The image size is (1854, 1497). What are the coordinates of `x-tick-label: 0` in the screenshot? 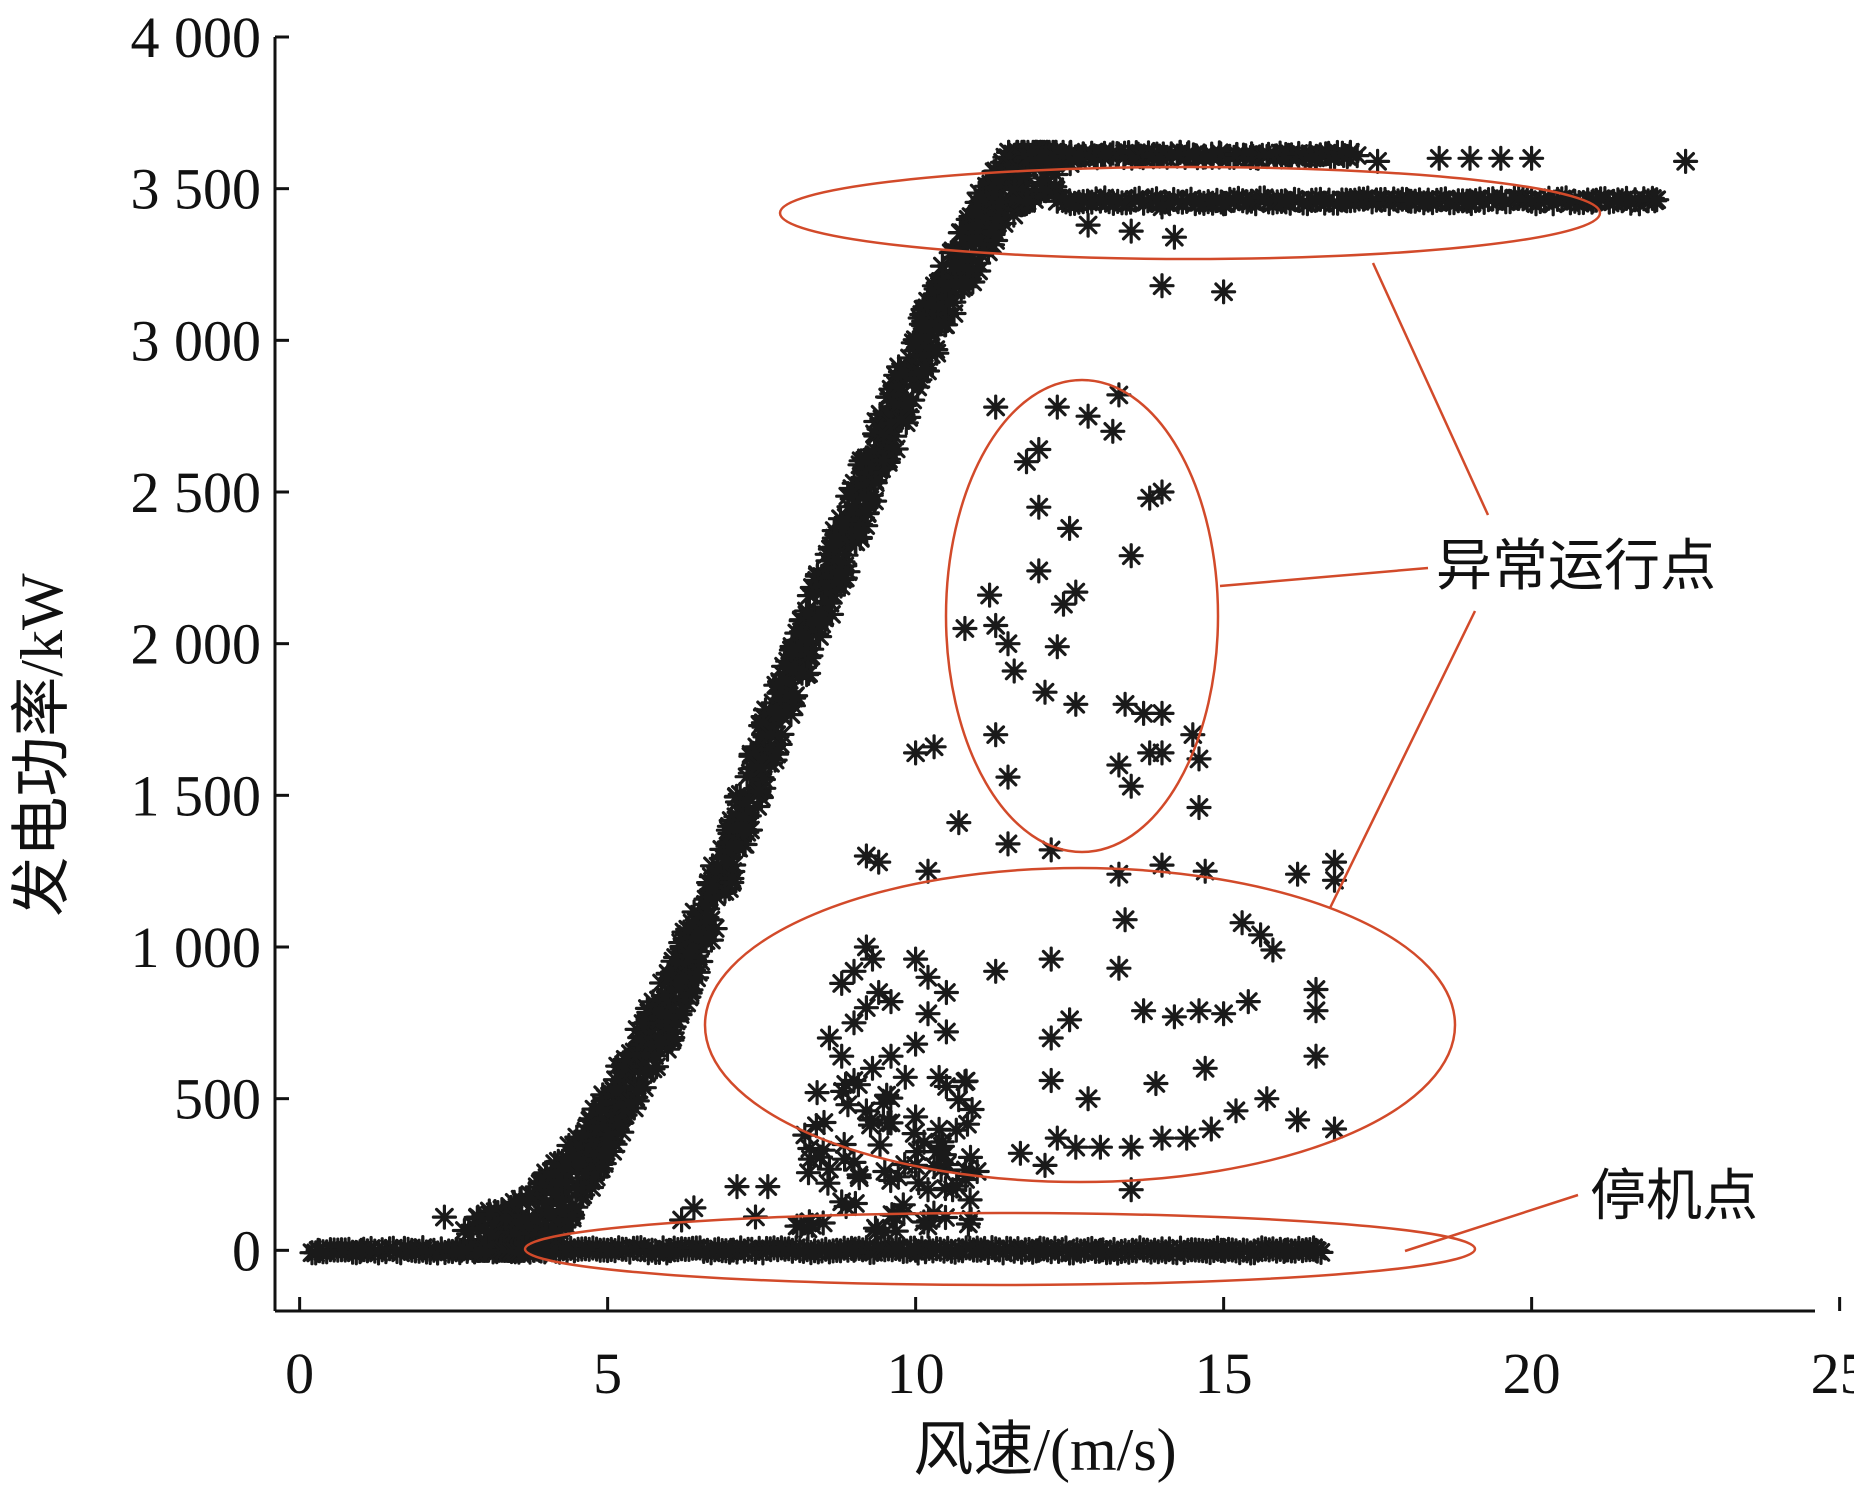 It's located at (299, 1373).